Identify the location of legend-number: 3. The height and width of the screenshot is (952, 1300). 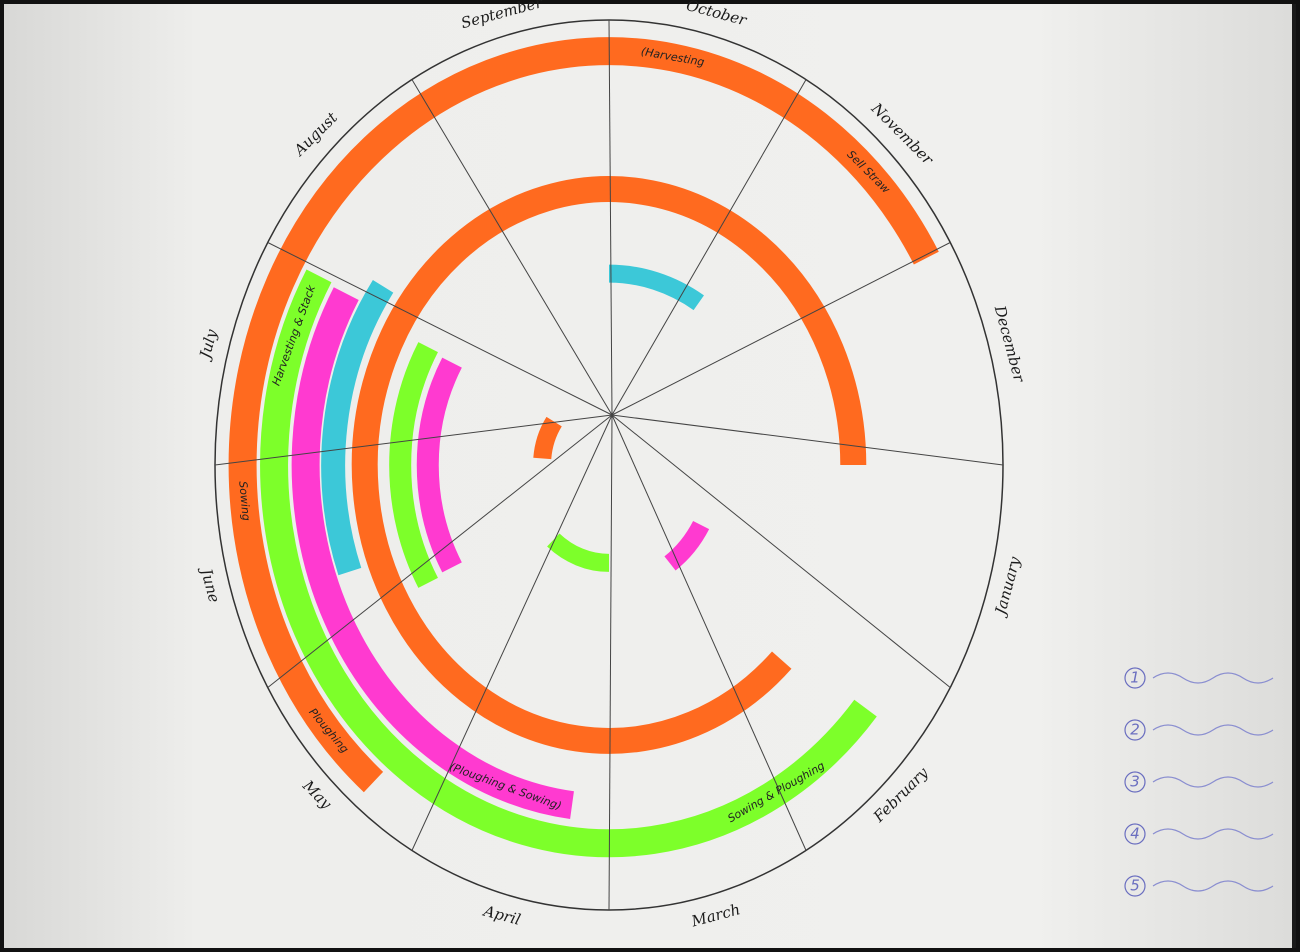
(1135, 782).